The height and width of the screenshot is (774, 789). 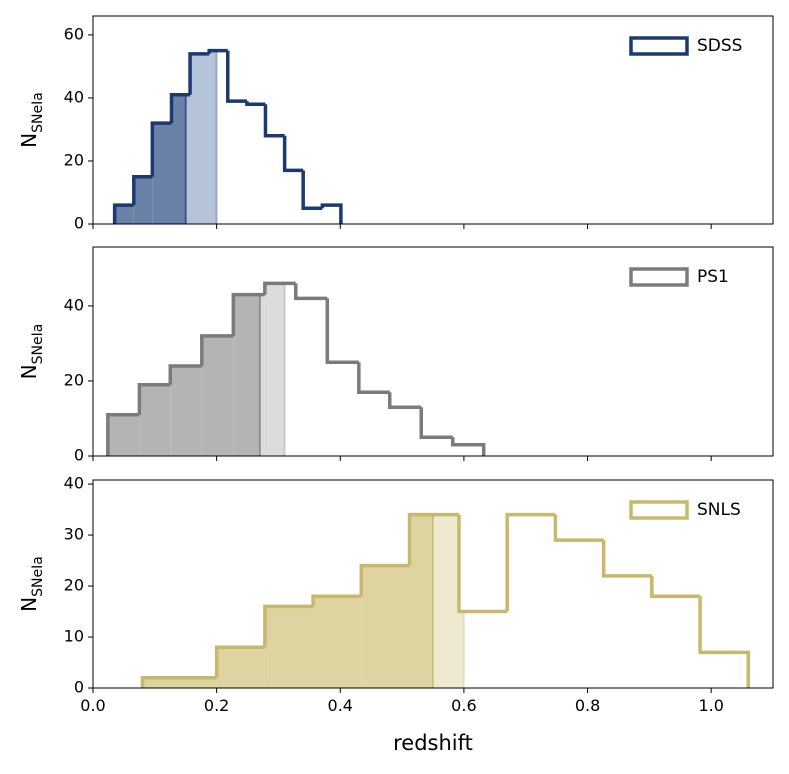 What do you see at coordinates (74, 534) in the screenshot?
I see `y-tick-label: 30` at bounding box center [74, 534].